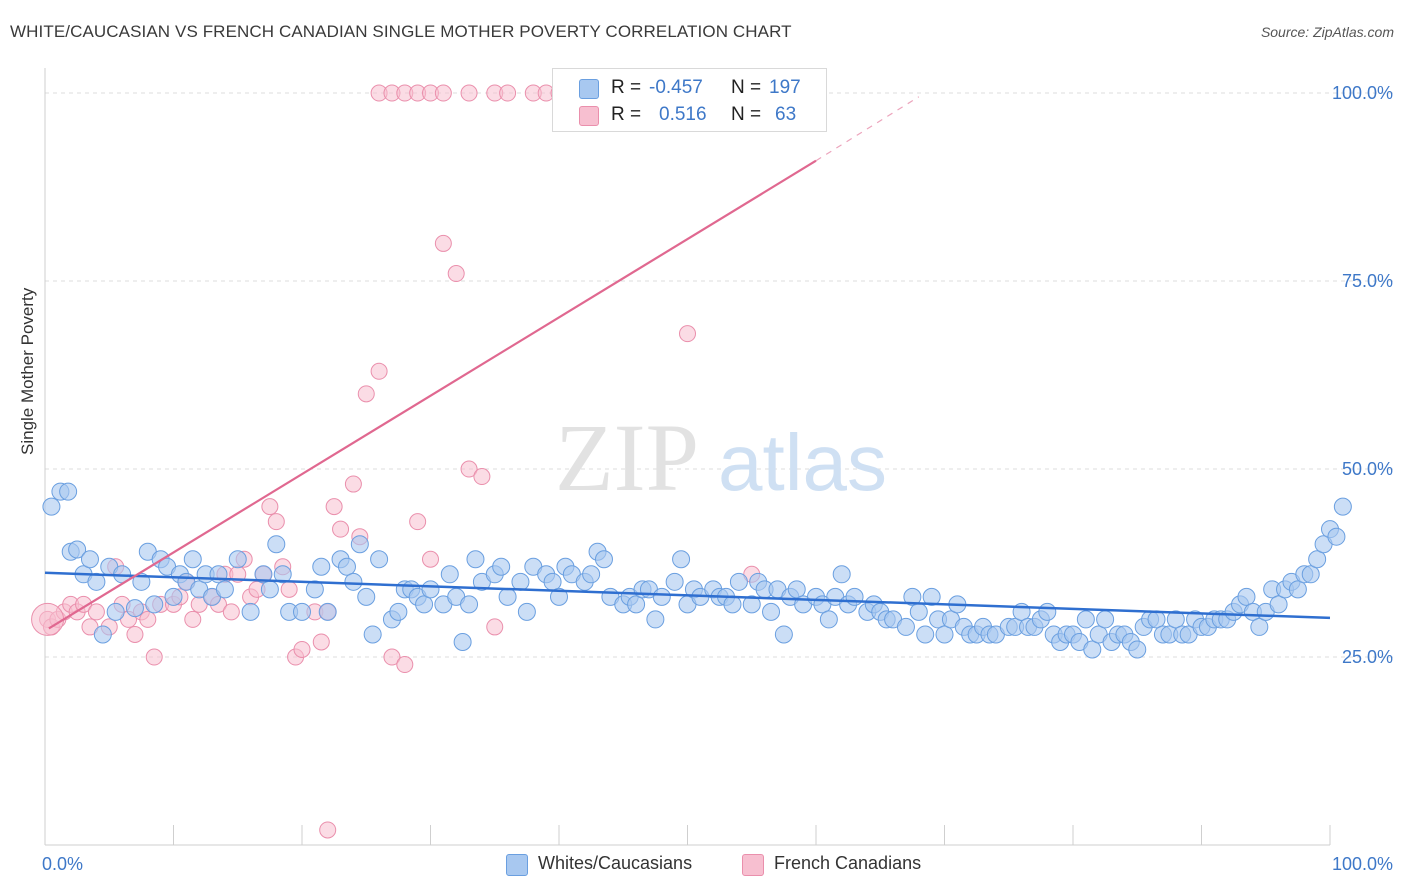 Image resolution: width=1406 pixels, height=892 pixels. What do you see at coordinates (1362, 93) in the screenshot?
I see `y-tick-label: 100.0%` at bounding box center [1362, 93].